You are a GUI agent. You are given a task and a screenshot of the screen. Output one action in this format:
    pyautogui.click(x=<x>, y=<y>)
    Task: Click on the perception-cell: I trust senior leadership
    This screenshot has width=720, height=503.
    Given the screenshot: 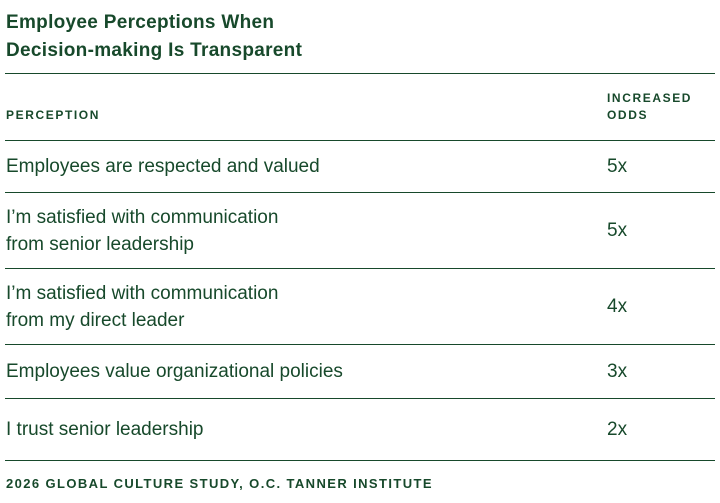 What is the action you would take?
    pyautogui.click(x=105, y=429)
    